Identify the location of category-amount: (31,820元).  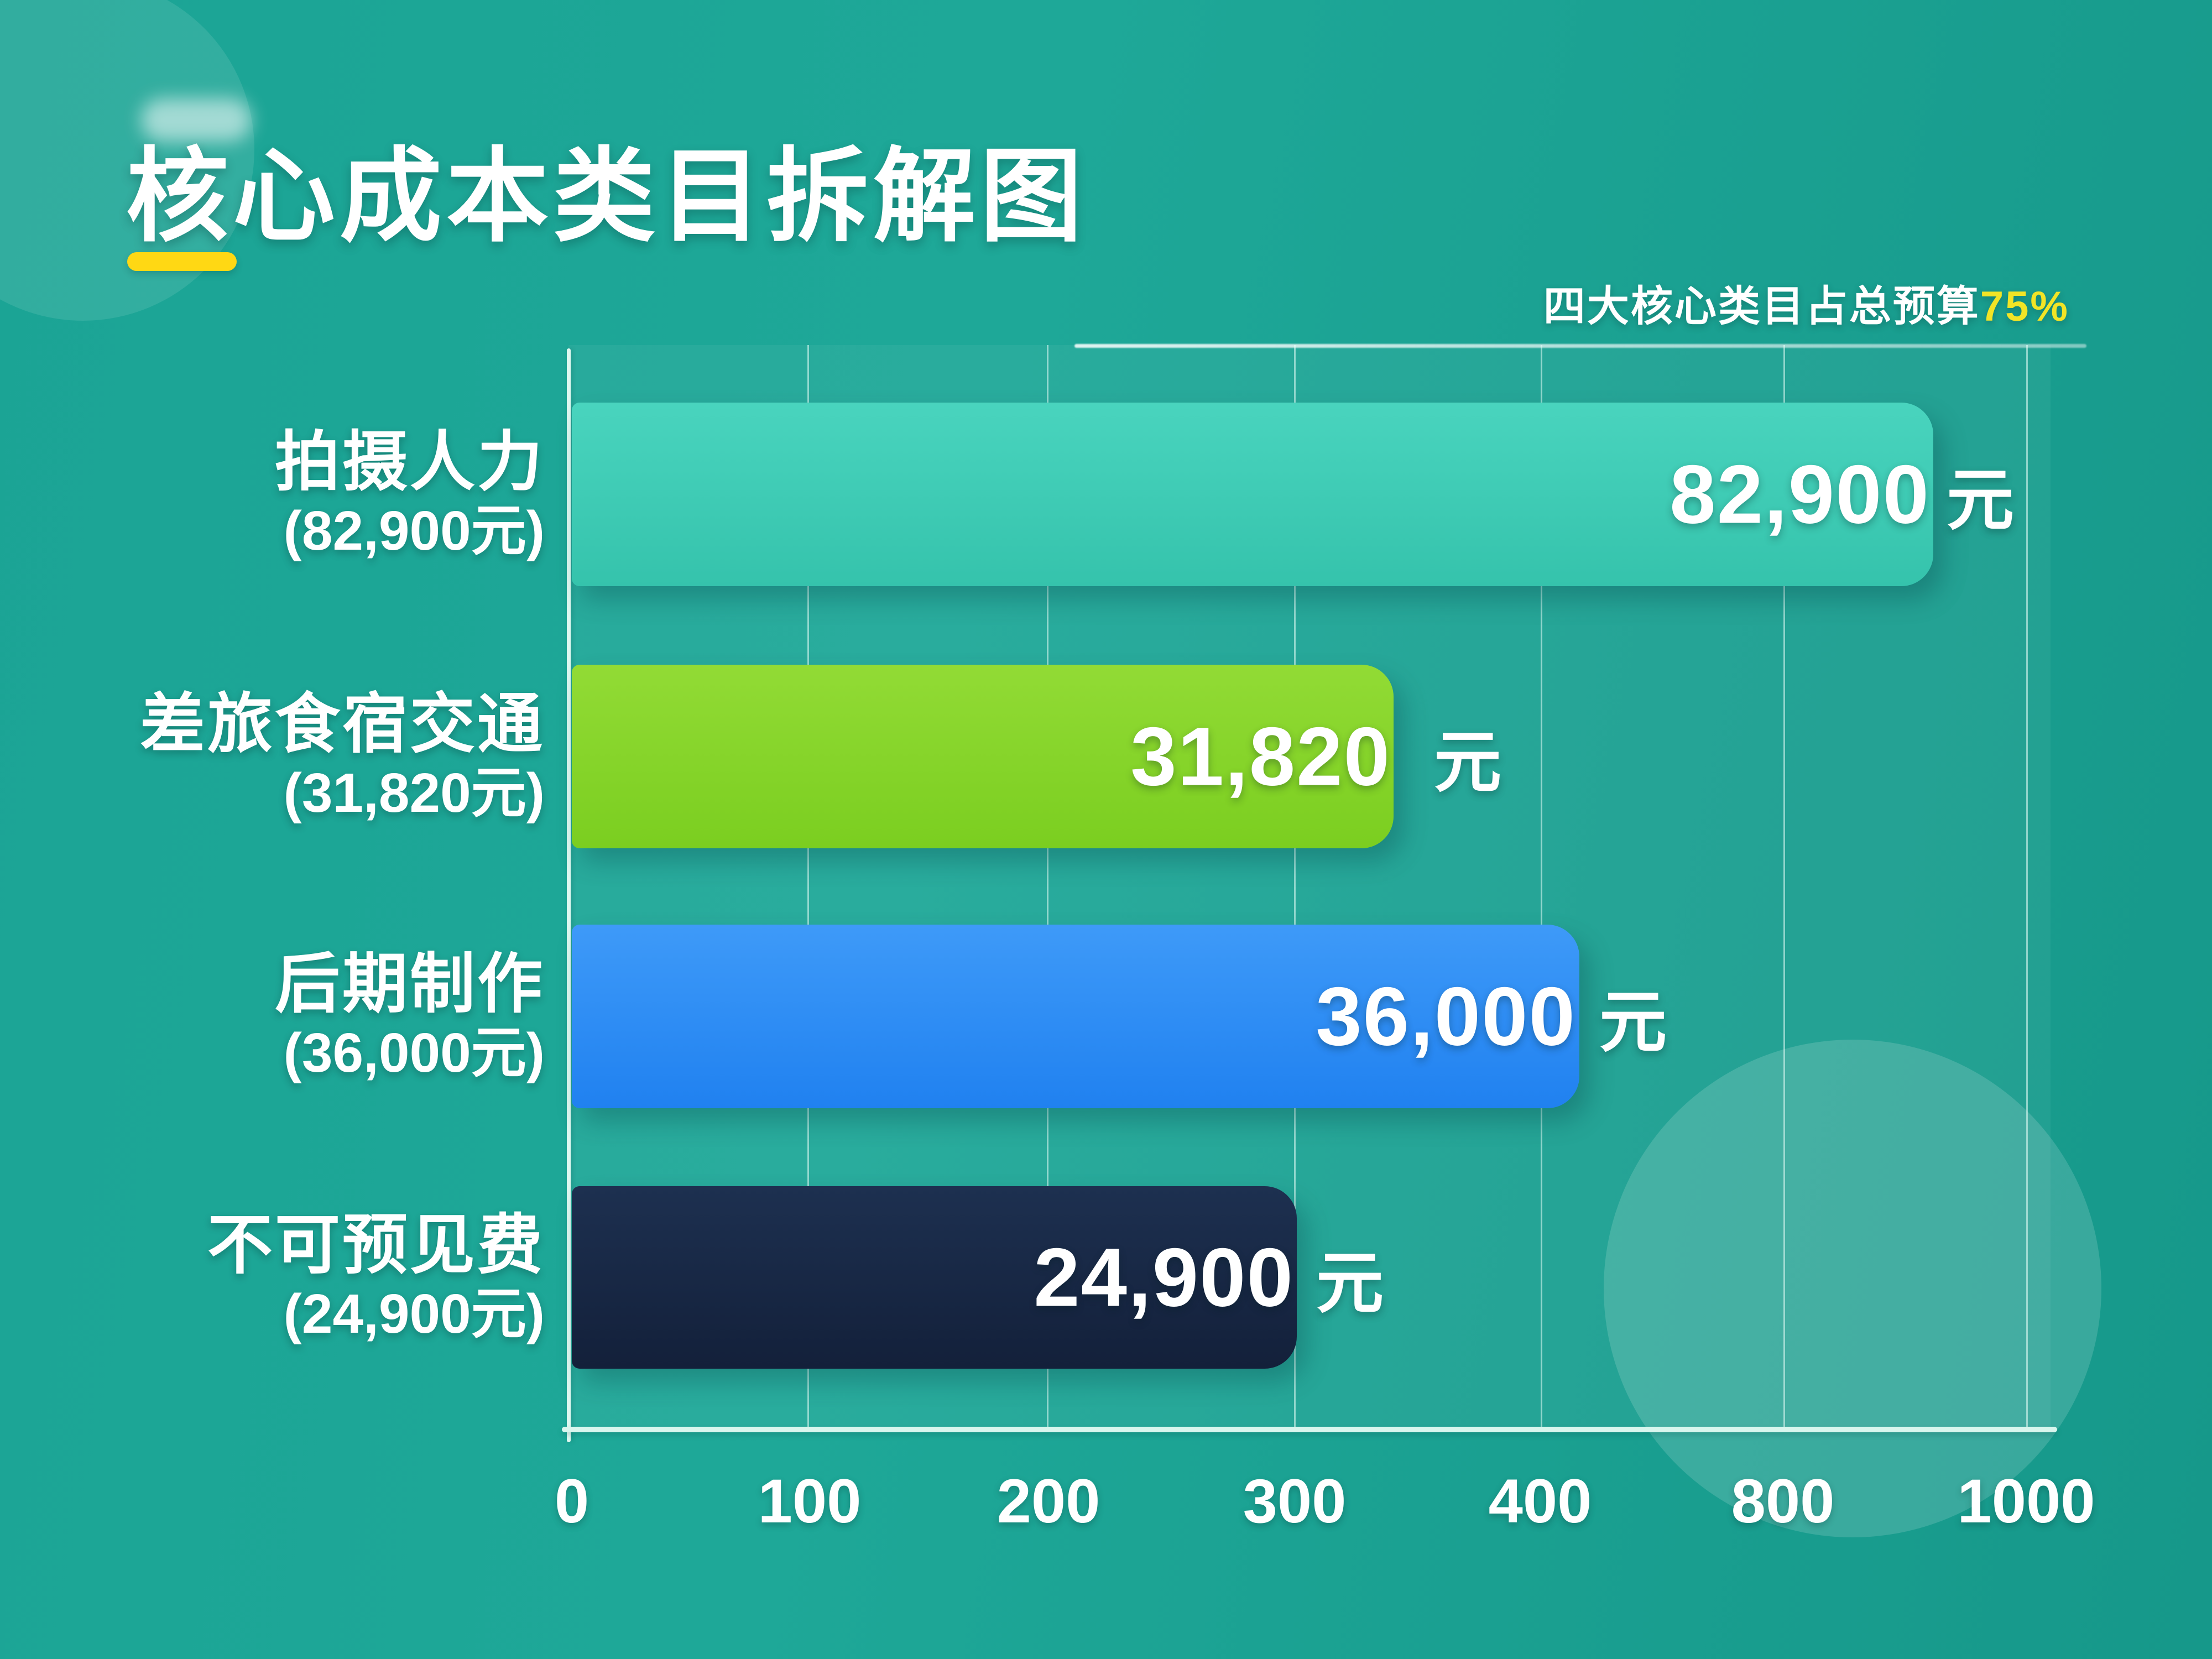
(414, 793).